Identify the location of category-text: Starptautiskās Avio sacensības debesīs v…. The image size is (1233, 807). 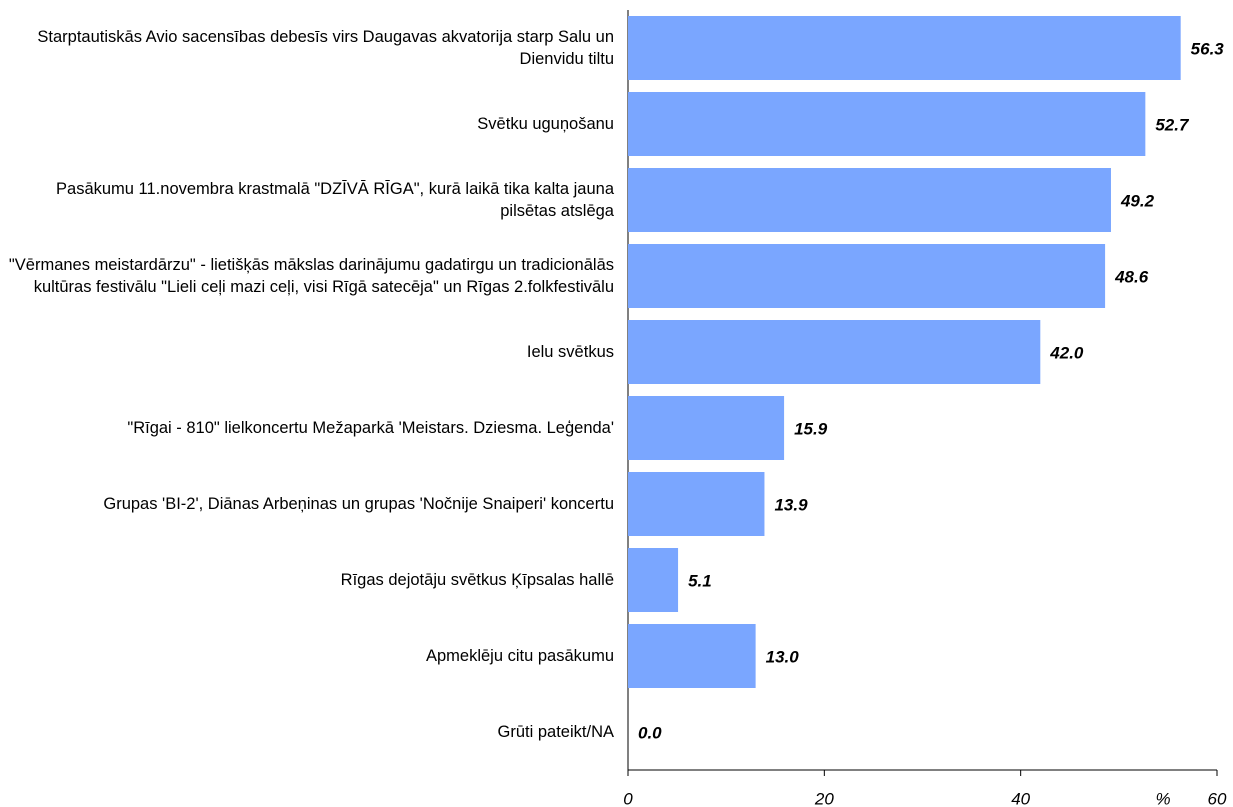
(325, 48).